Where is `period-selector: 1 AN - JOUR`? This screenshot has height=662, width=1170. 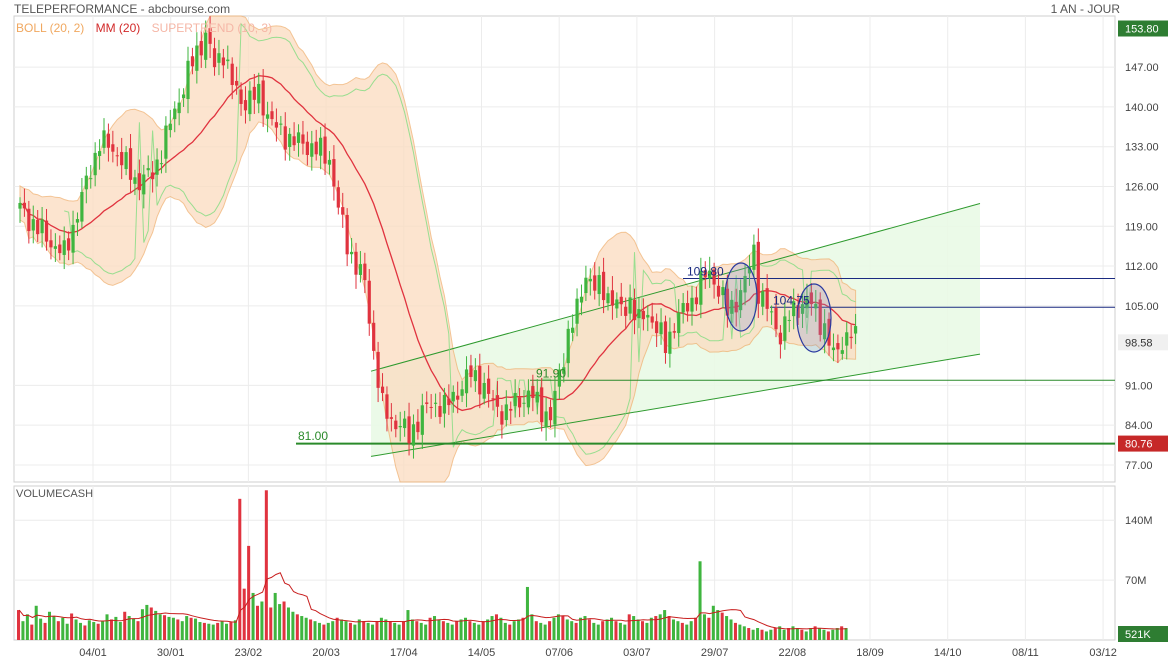 period-selector: 1 AN - JOUR is located at coordinates (1085, 9).